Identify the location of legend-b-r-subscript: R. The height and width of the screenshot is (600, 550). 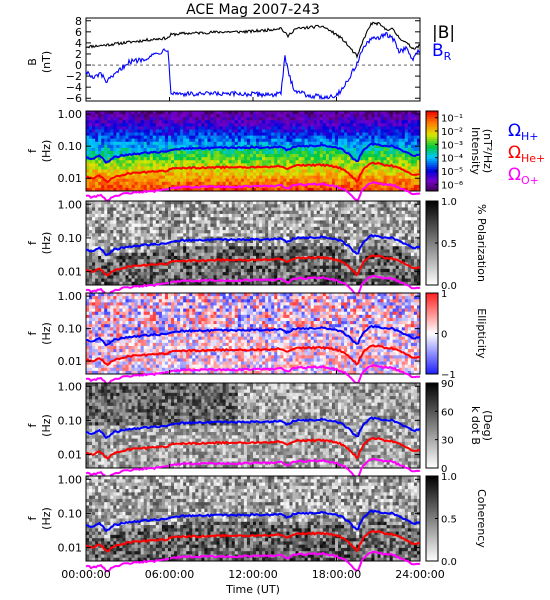
(448, 56).